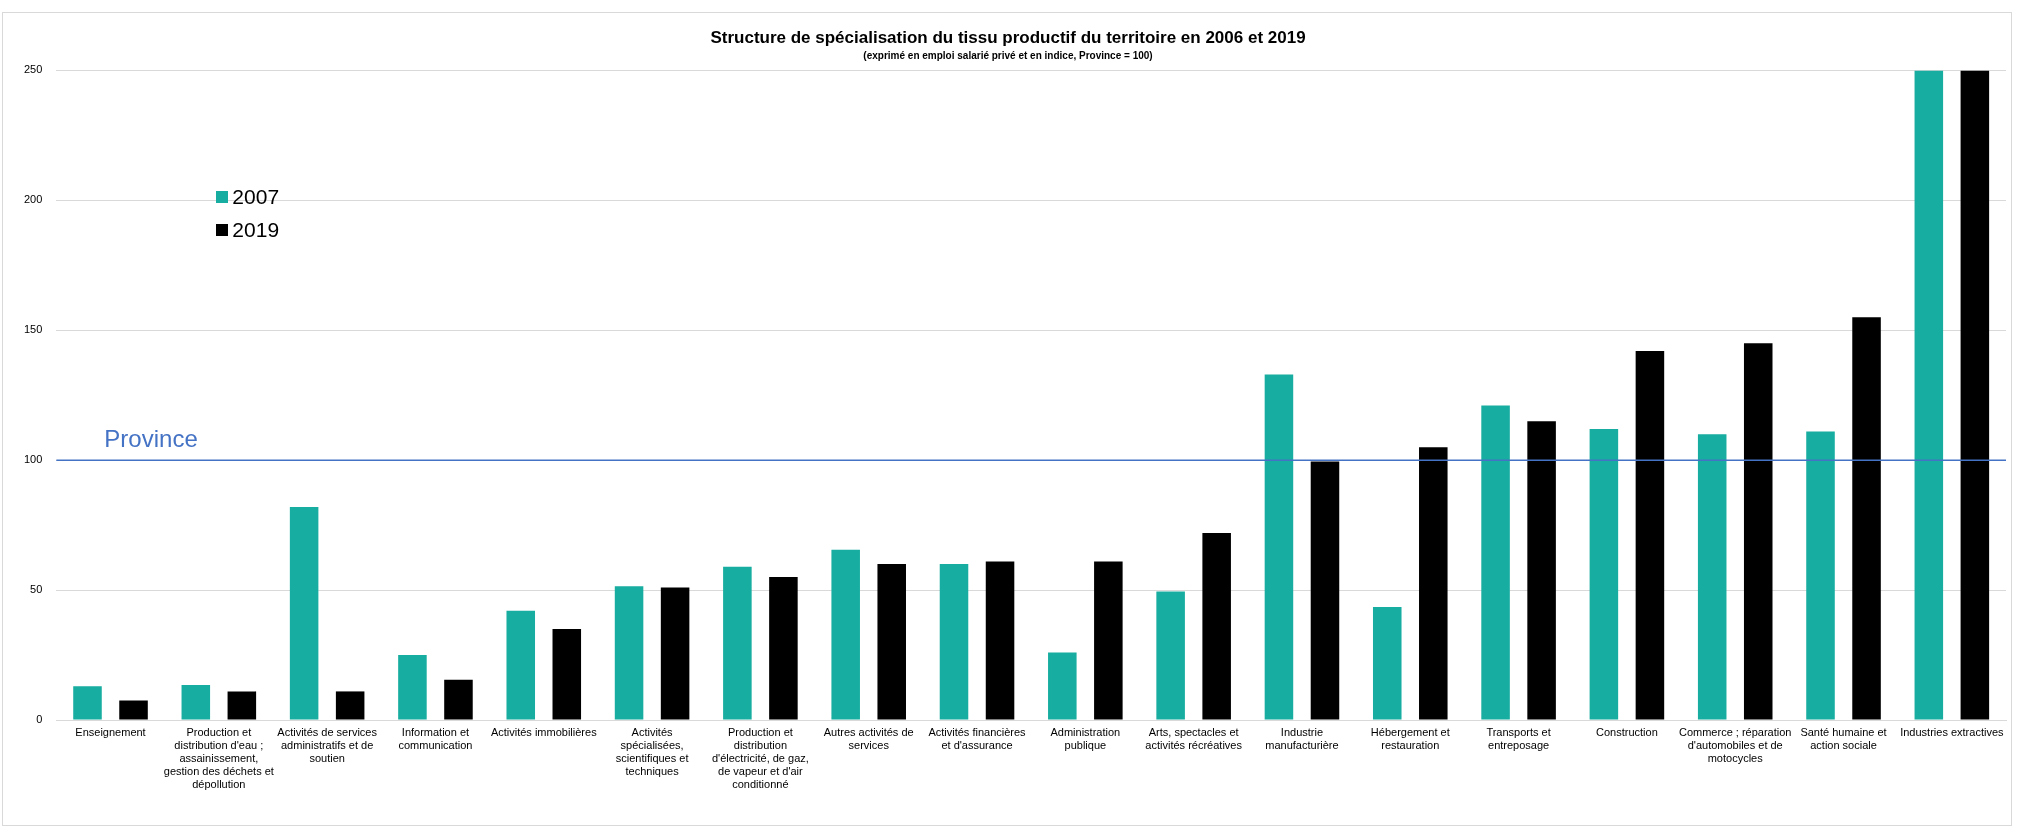  What do you see at coordinates (36, 589) in the screenshot?
I see `y-tick-label: 50` at bounding box center [36, 589].